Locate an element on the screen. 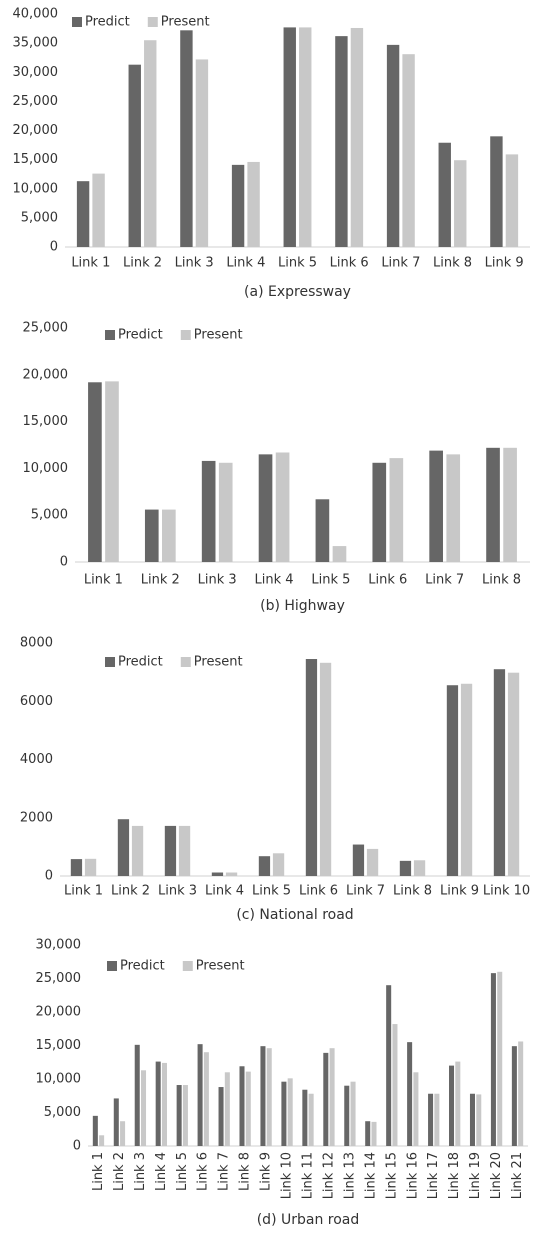  x-tick-label: Link 21 is located at coordinates (517, 1175).